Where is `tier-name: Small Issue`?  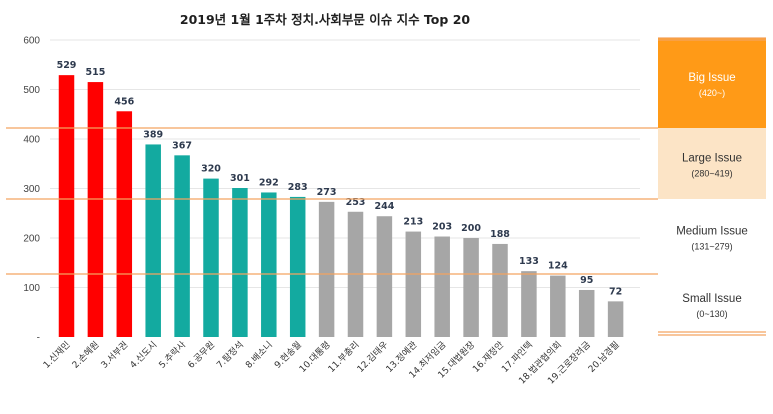 tier-name: Small Issue is located at coordinates (711, 299).